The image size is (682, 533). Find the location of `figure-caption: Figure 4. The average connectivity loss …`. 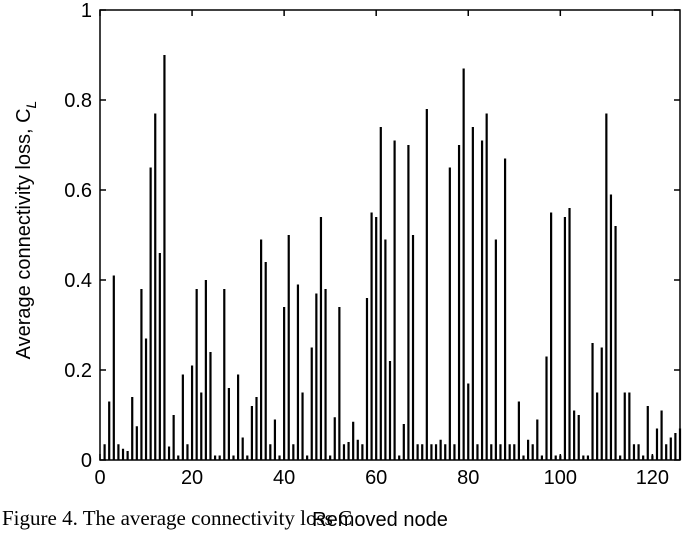

figure-caption: Figure 4. The average connectivity loss … is located at coordinates (177, 518).